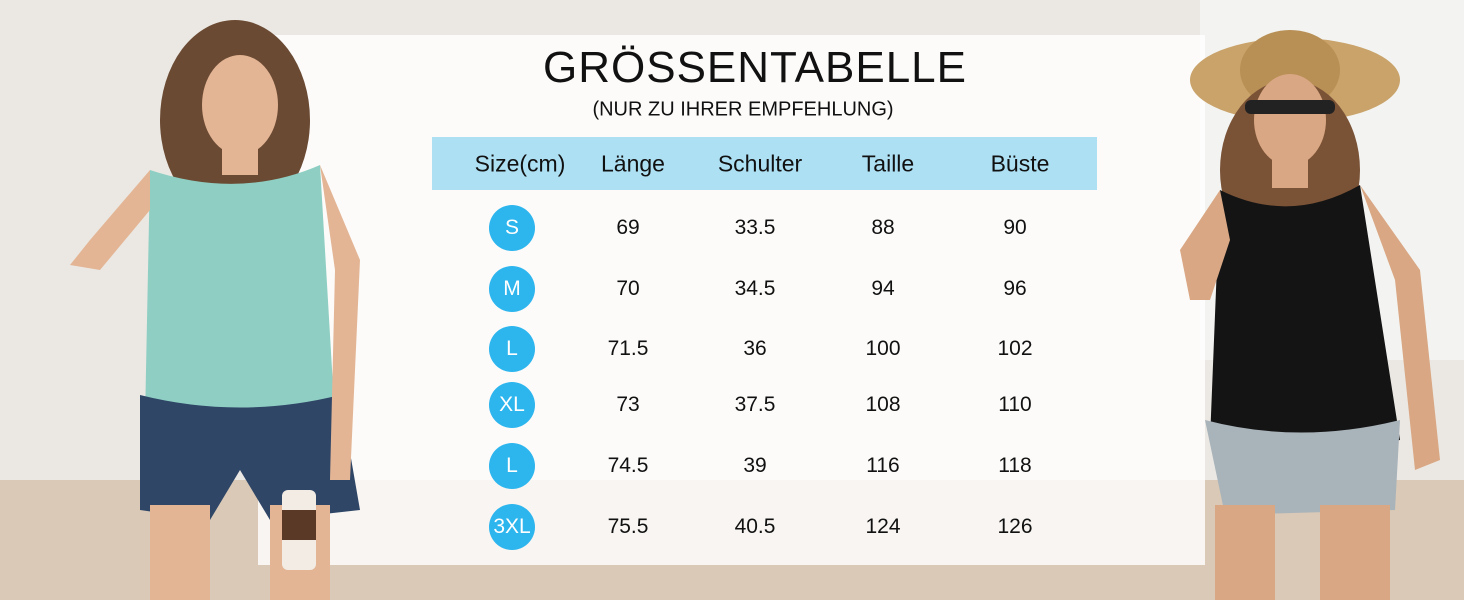  Describe the element at coordinates (628, 348) in the screenshot. I see `table-cell: 71.5` at that location.